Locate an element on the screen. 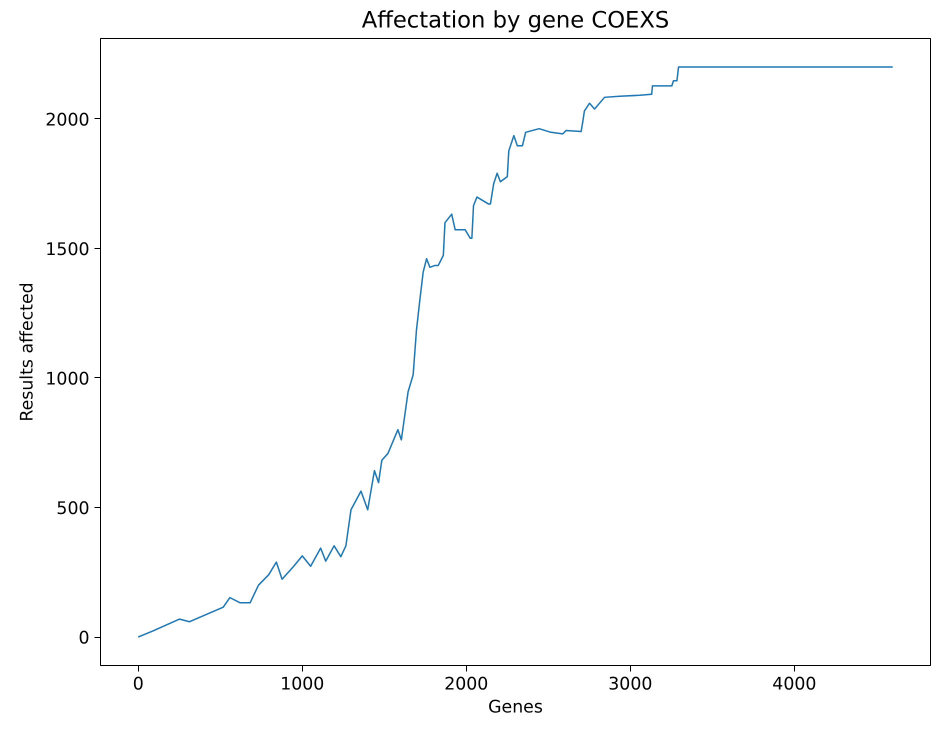 The image size is (943, 729). x-tick-label: 1000 is located at coordinates (302, 684).